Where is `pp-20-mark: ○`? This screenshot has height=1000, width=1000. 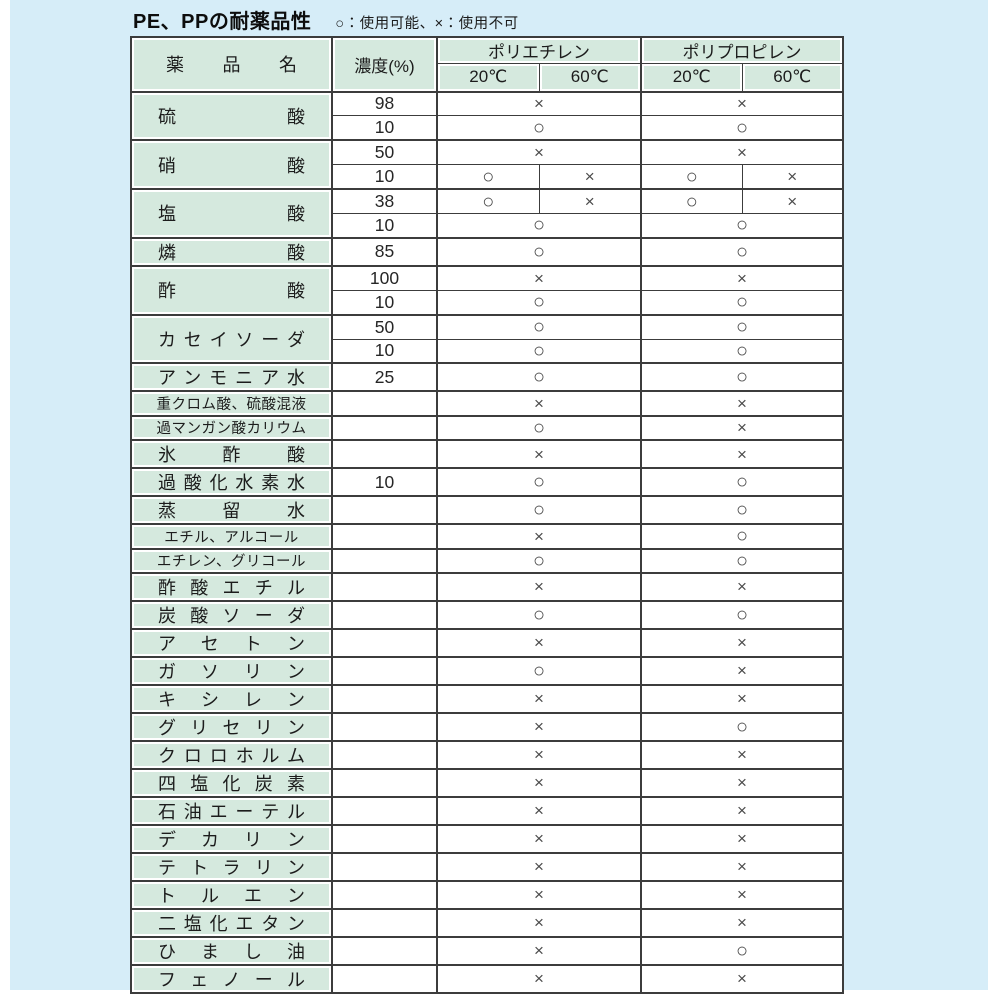
pp-20-mark: ○ is located at coordinates (691, 201).